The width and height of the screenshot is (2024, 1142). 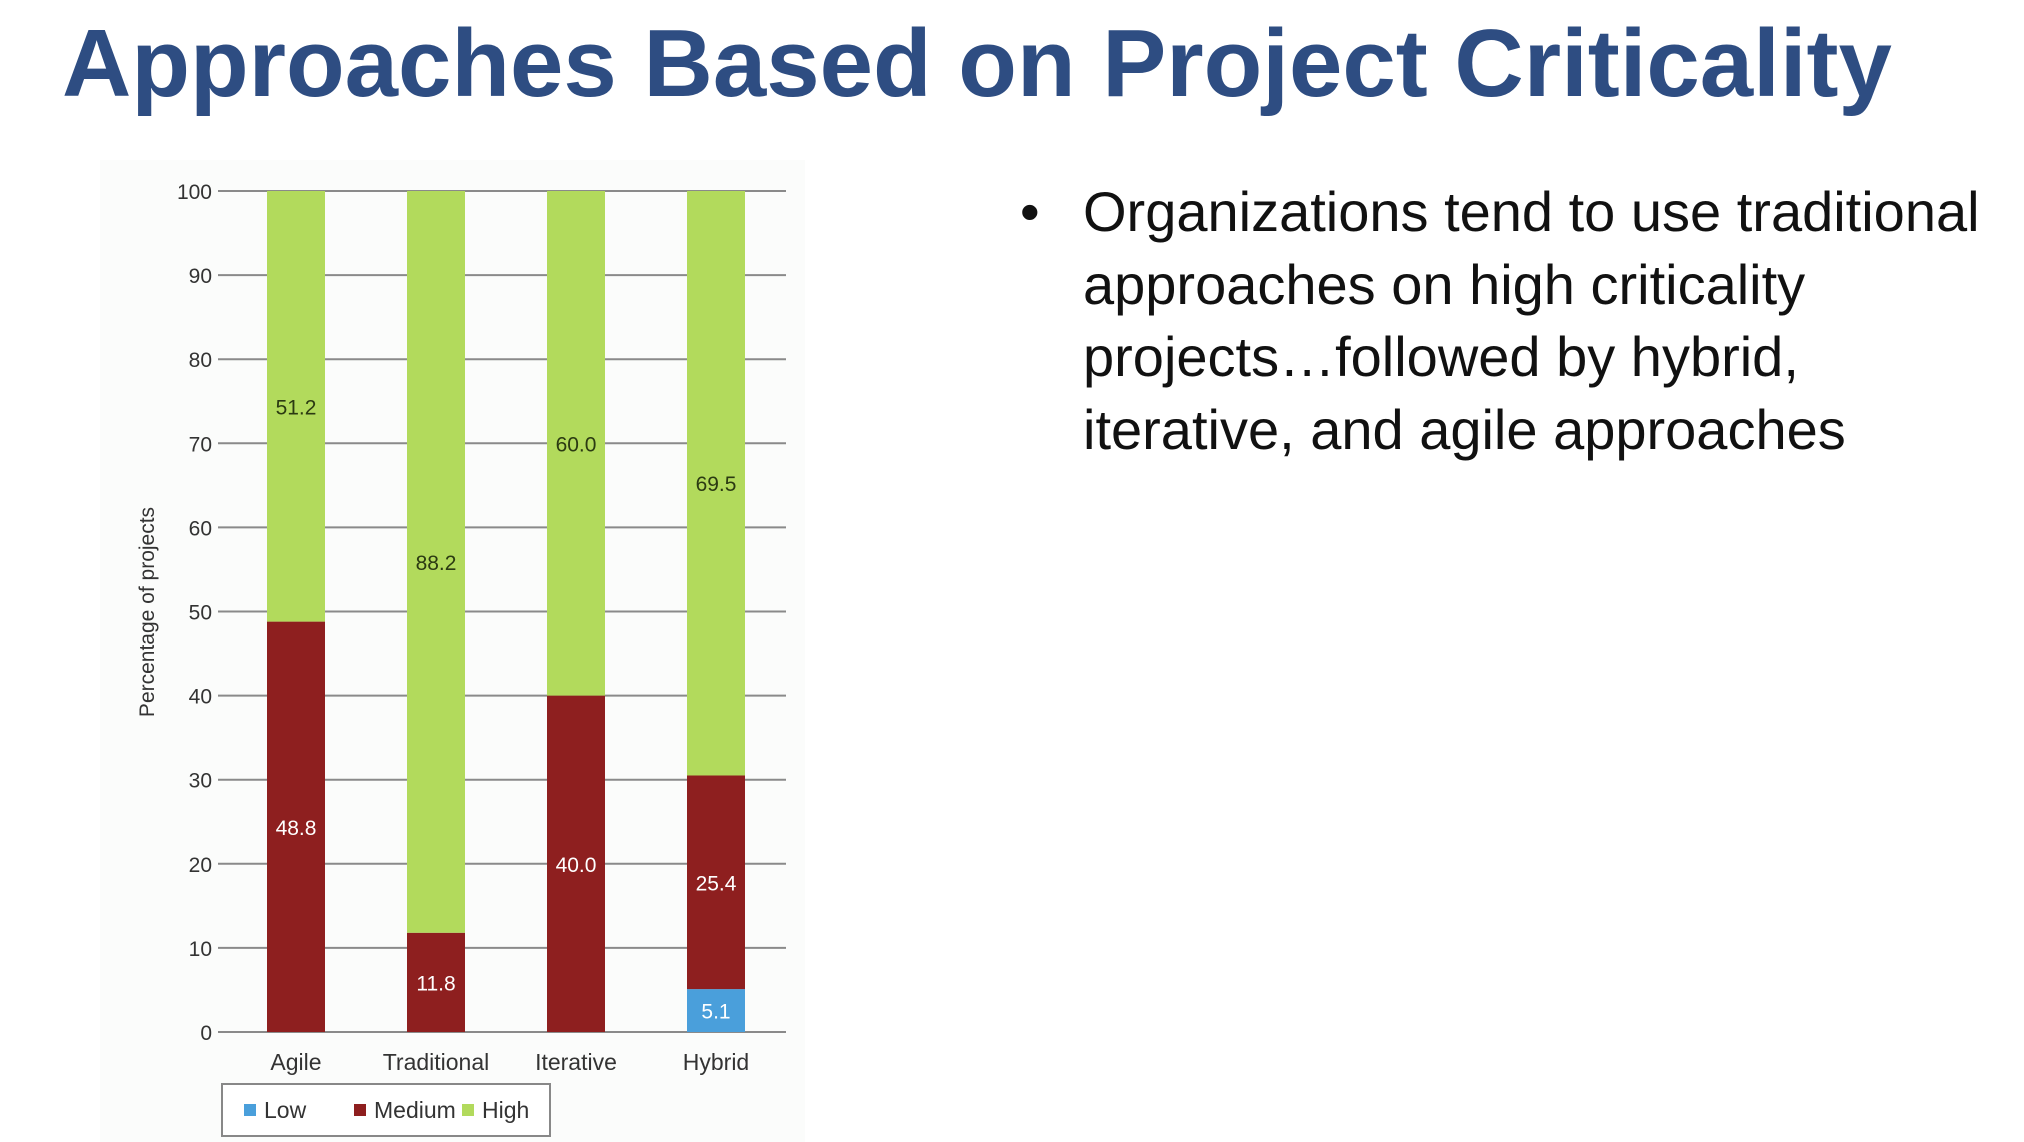 I want to click on y-tick-label: 100, so click(x=194, y=192).